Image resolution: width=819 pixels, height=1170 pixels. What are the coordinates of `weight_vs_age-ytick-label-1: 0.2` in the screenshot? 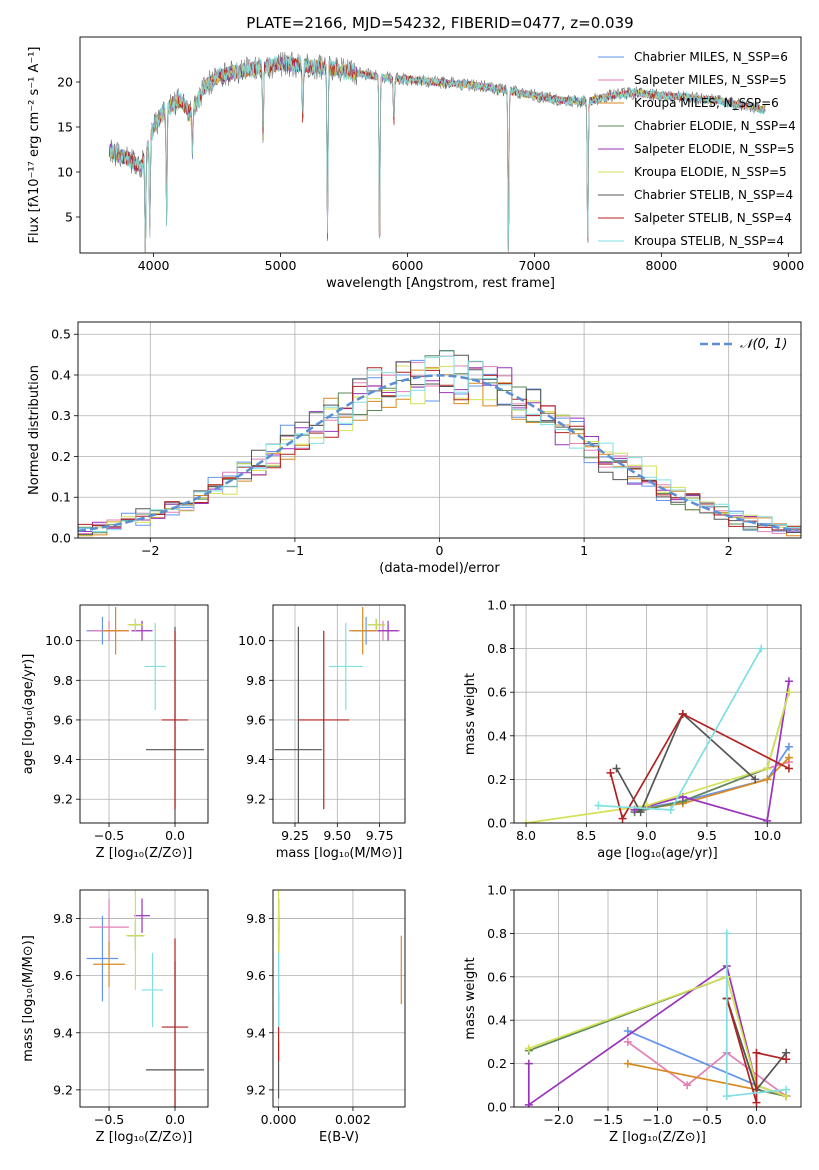 It's located at (497, 779).